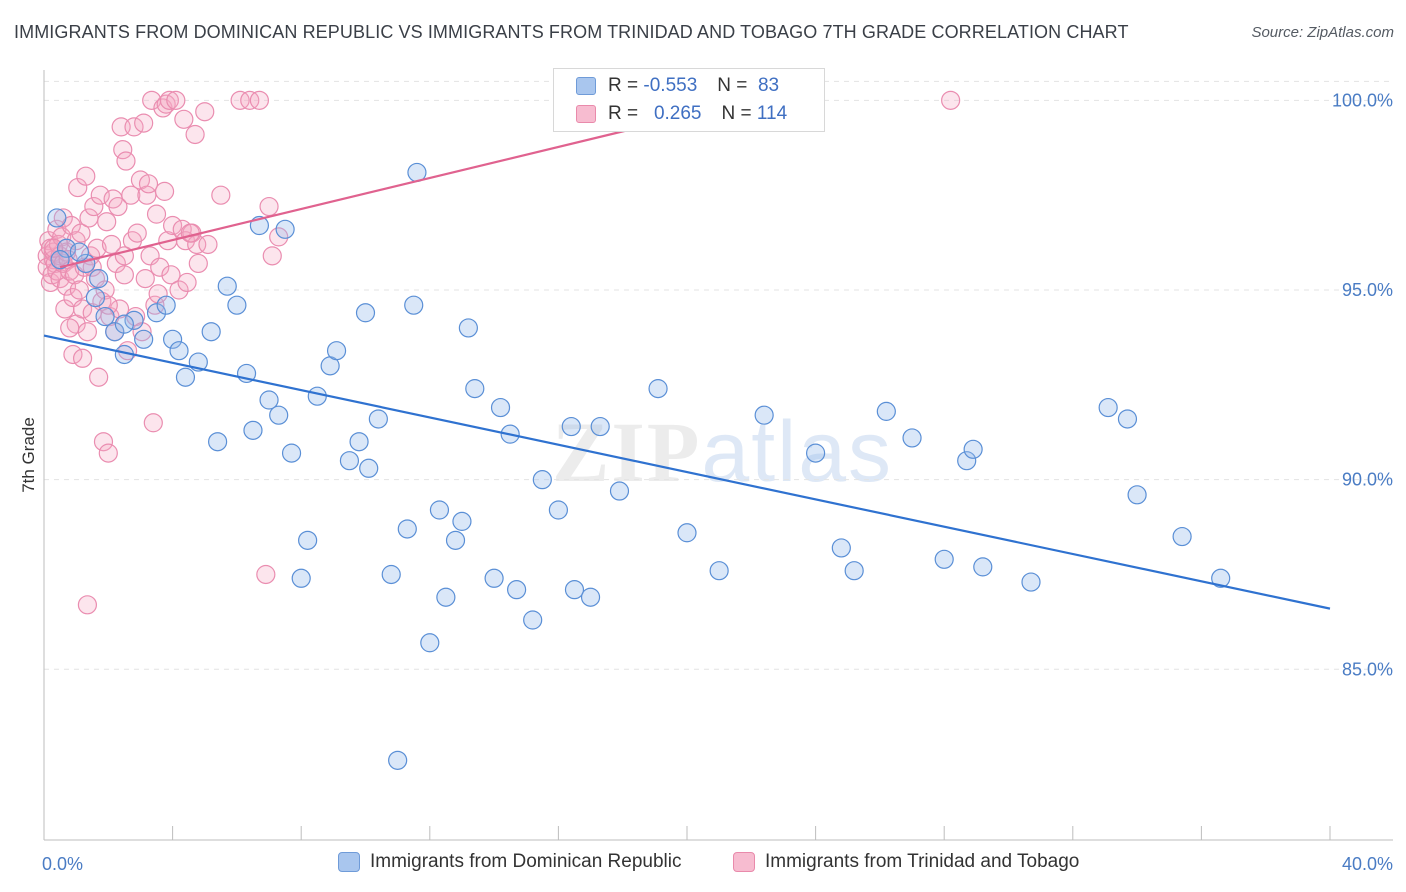  Describe the element at coordinates (1367, 290) in the screenshot. I see `y-tick-label: 95.0%` at that location.